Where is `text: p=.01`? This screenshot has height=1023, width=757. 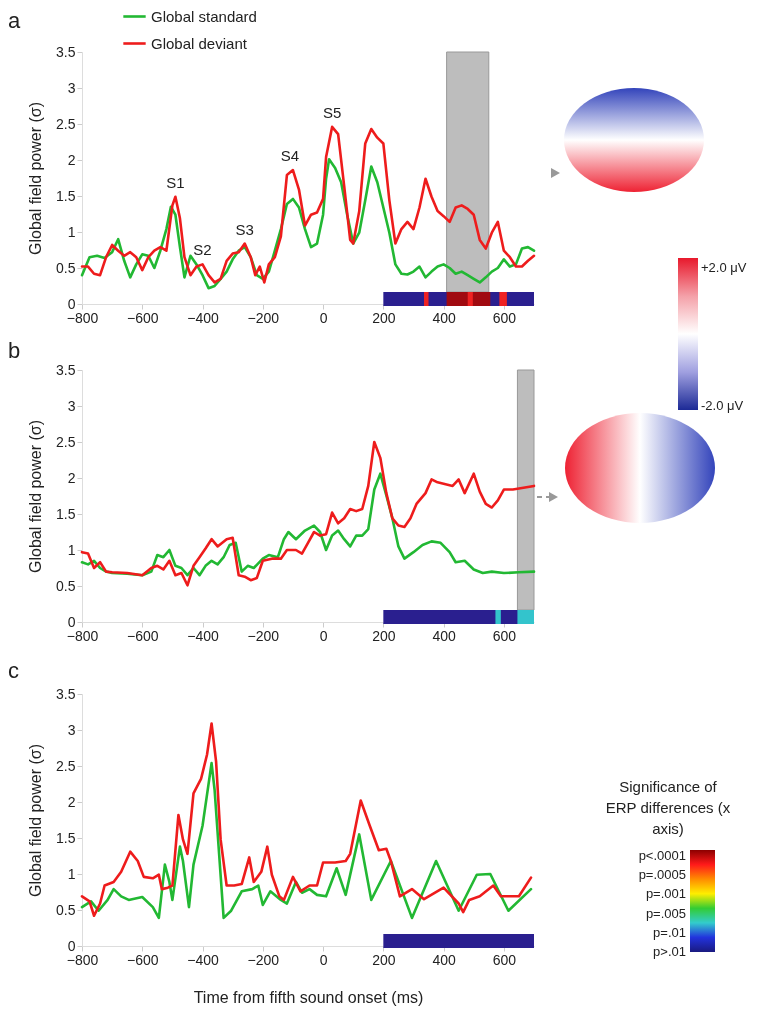 text: p=.01 is located at coordinates (669, 932).